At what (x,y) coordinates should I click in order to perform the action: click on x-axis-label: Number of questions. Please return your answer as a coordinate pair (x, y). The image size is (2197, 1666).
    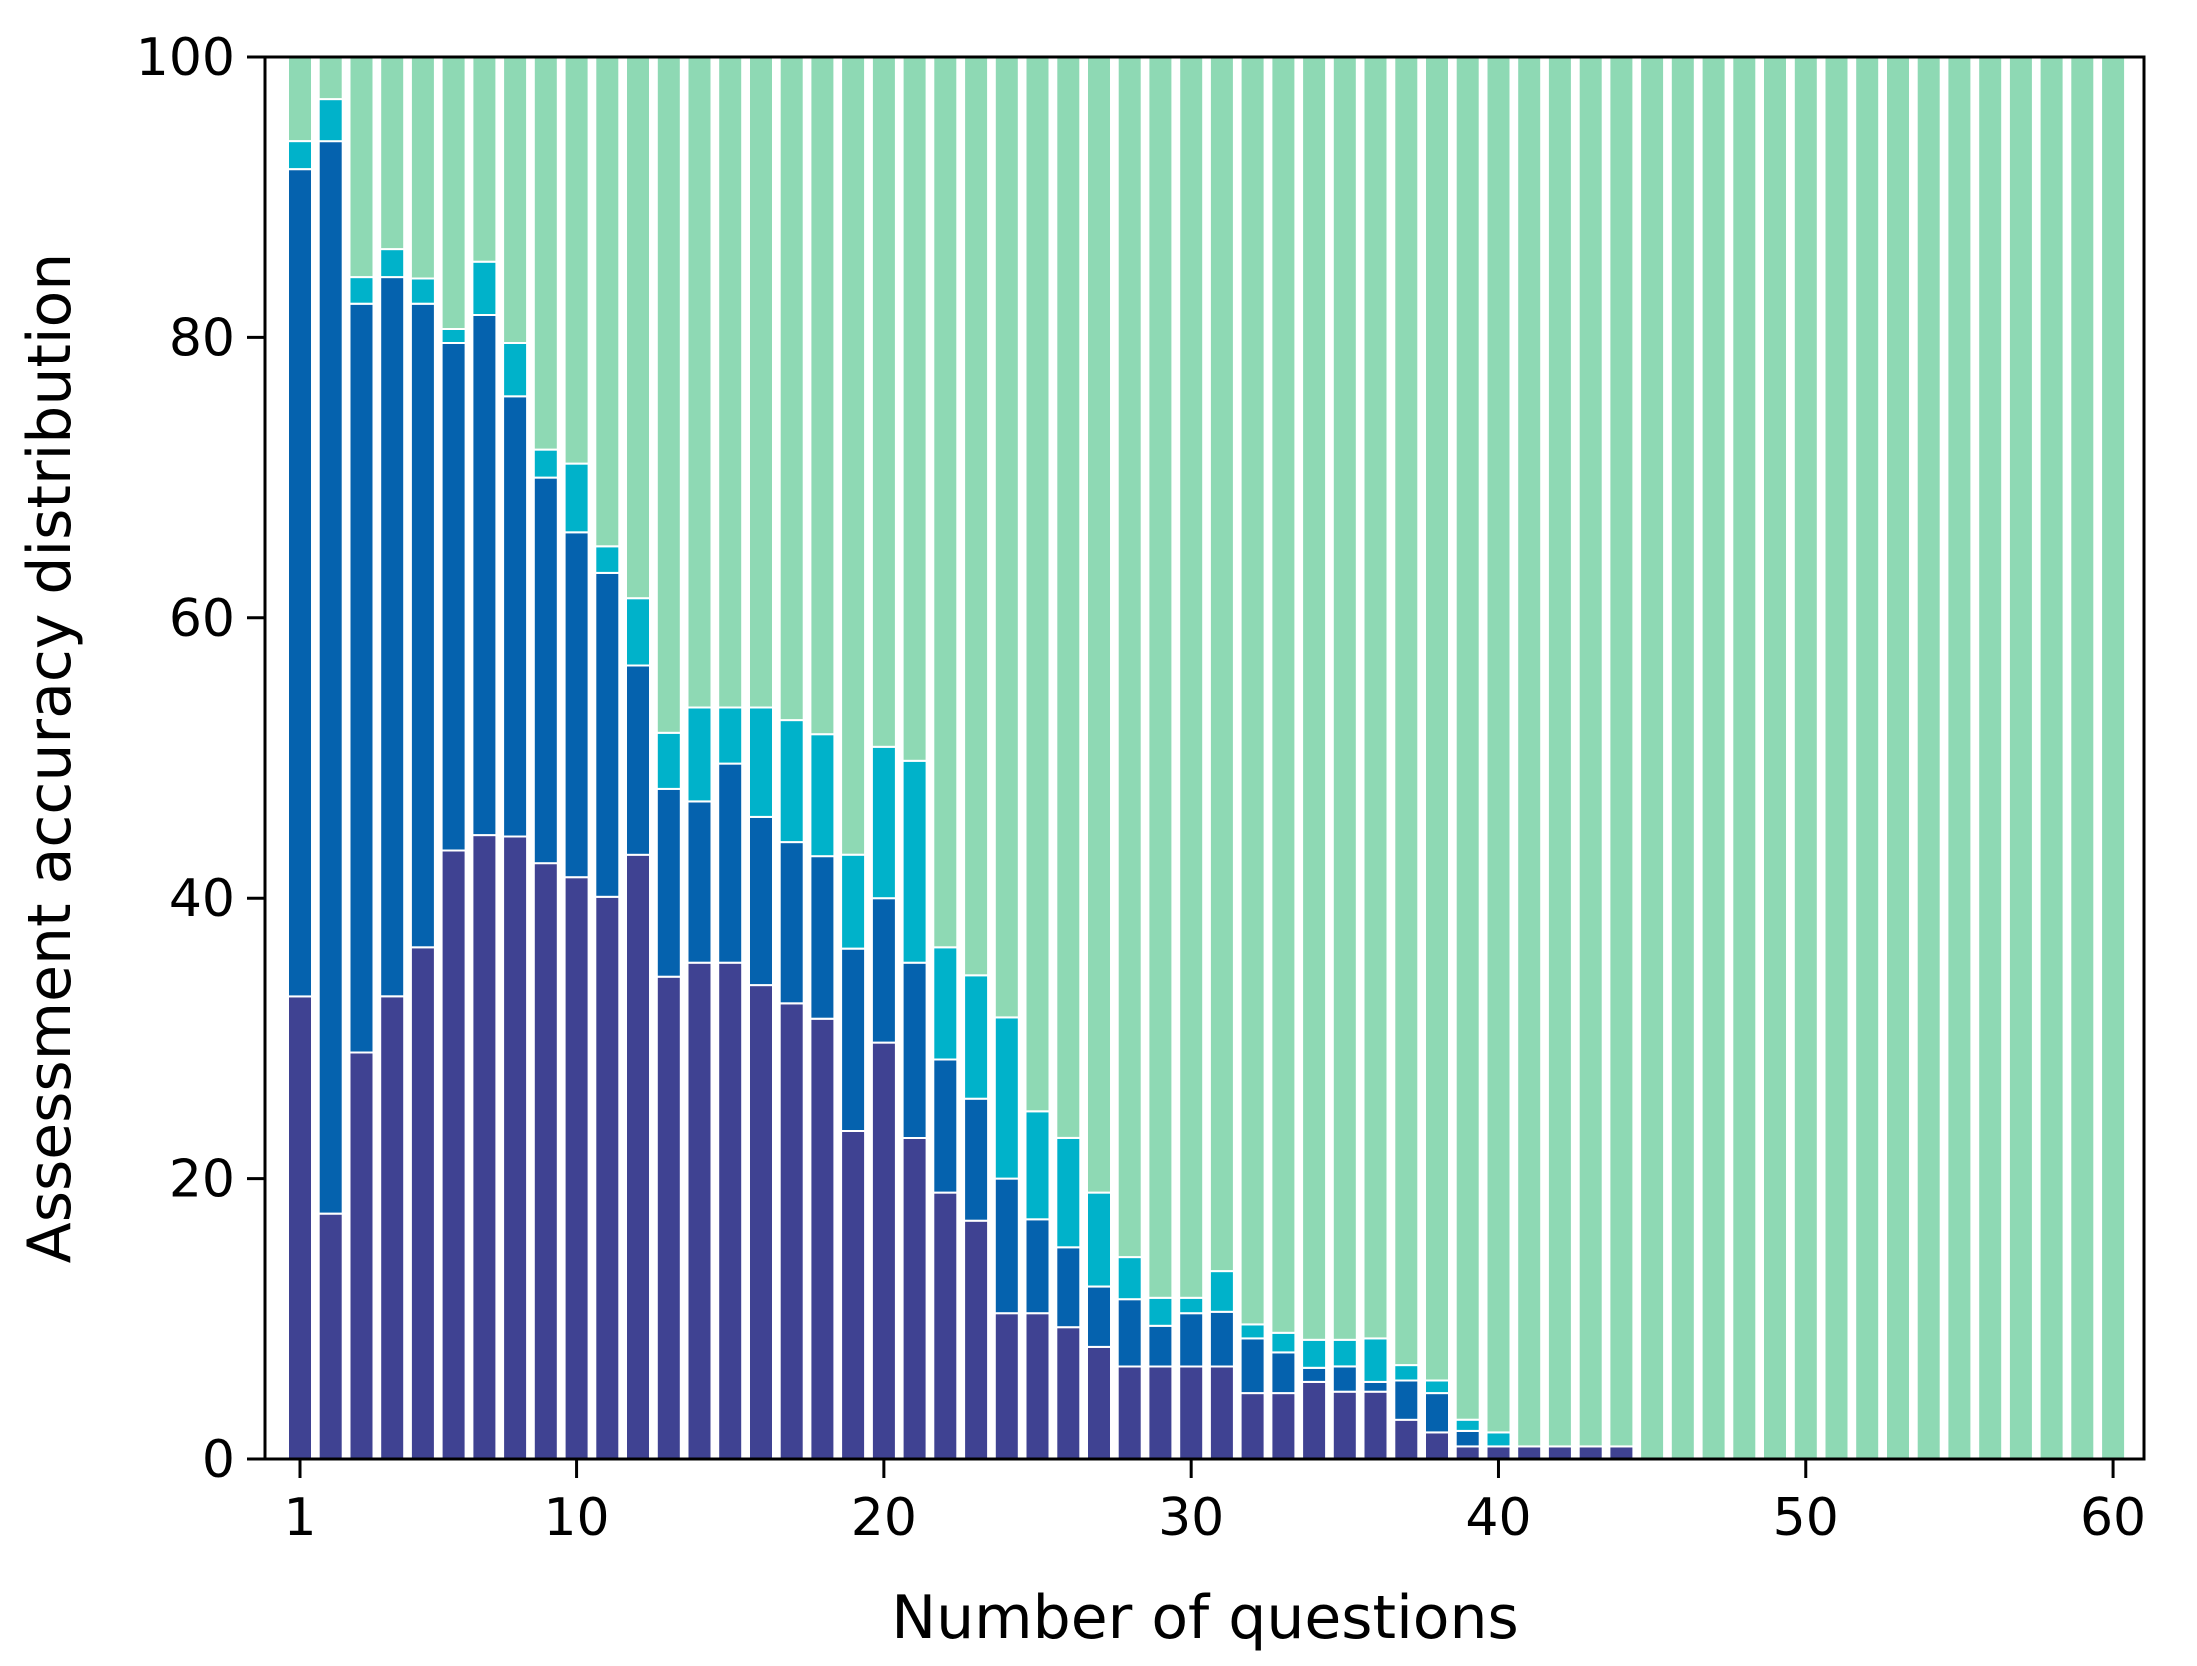
    Looking at the image, I should click on (1204, 1618).